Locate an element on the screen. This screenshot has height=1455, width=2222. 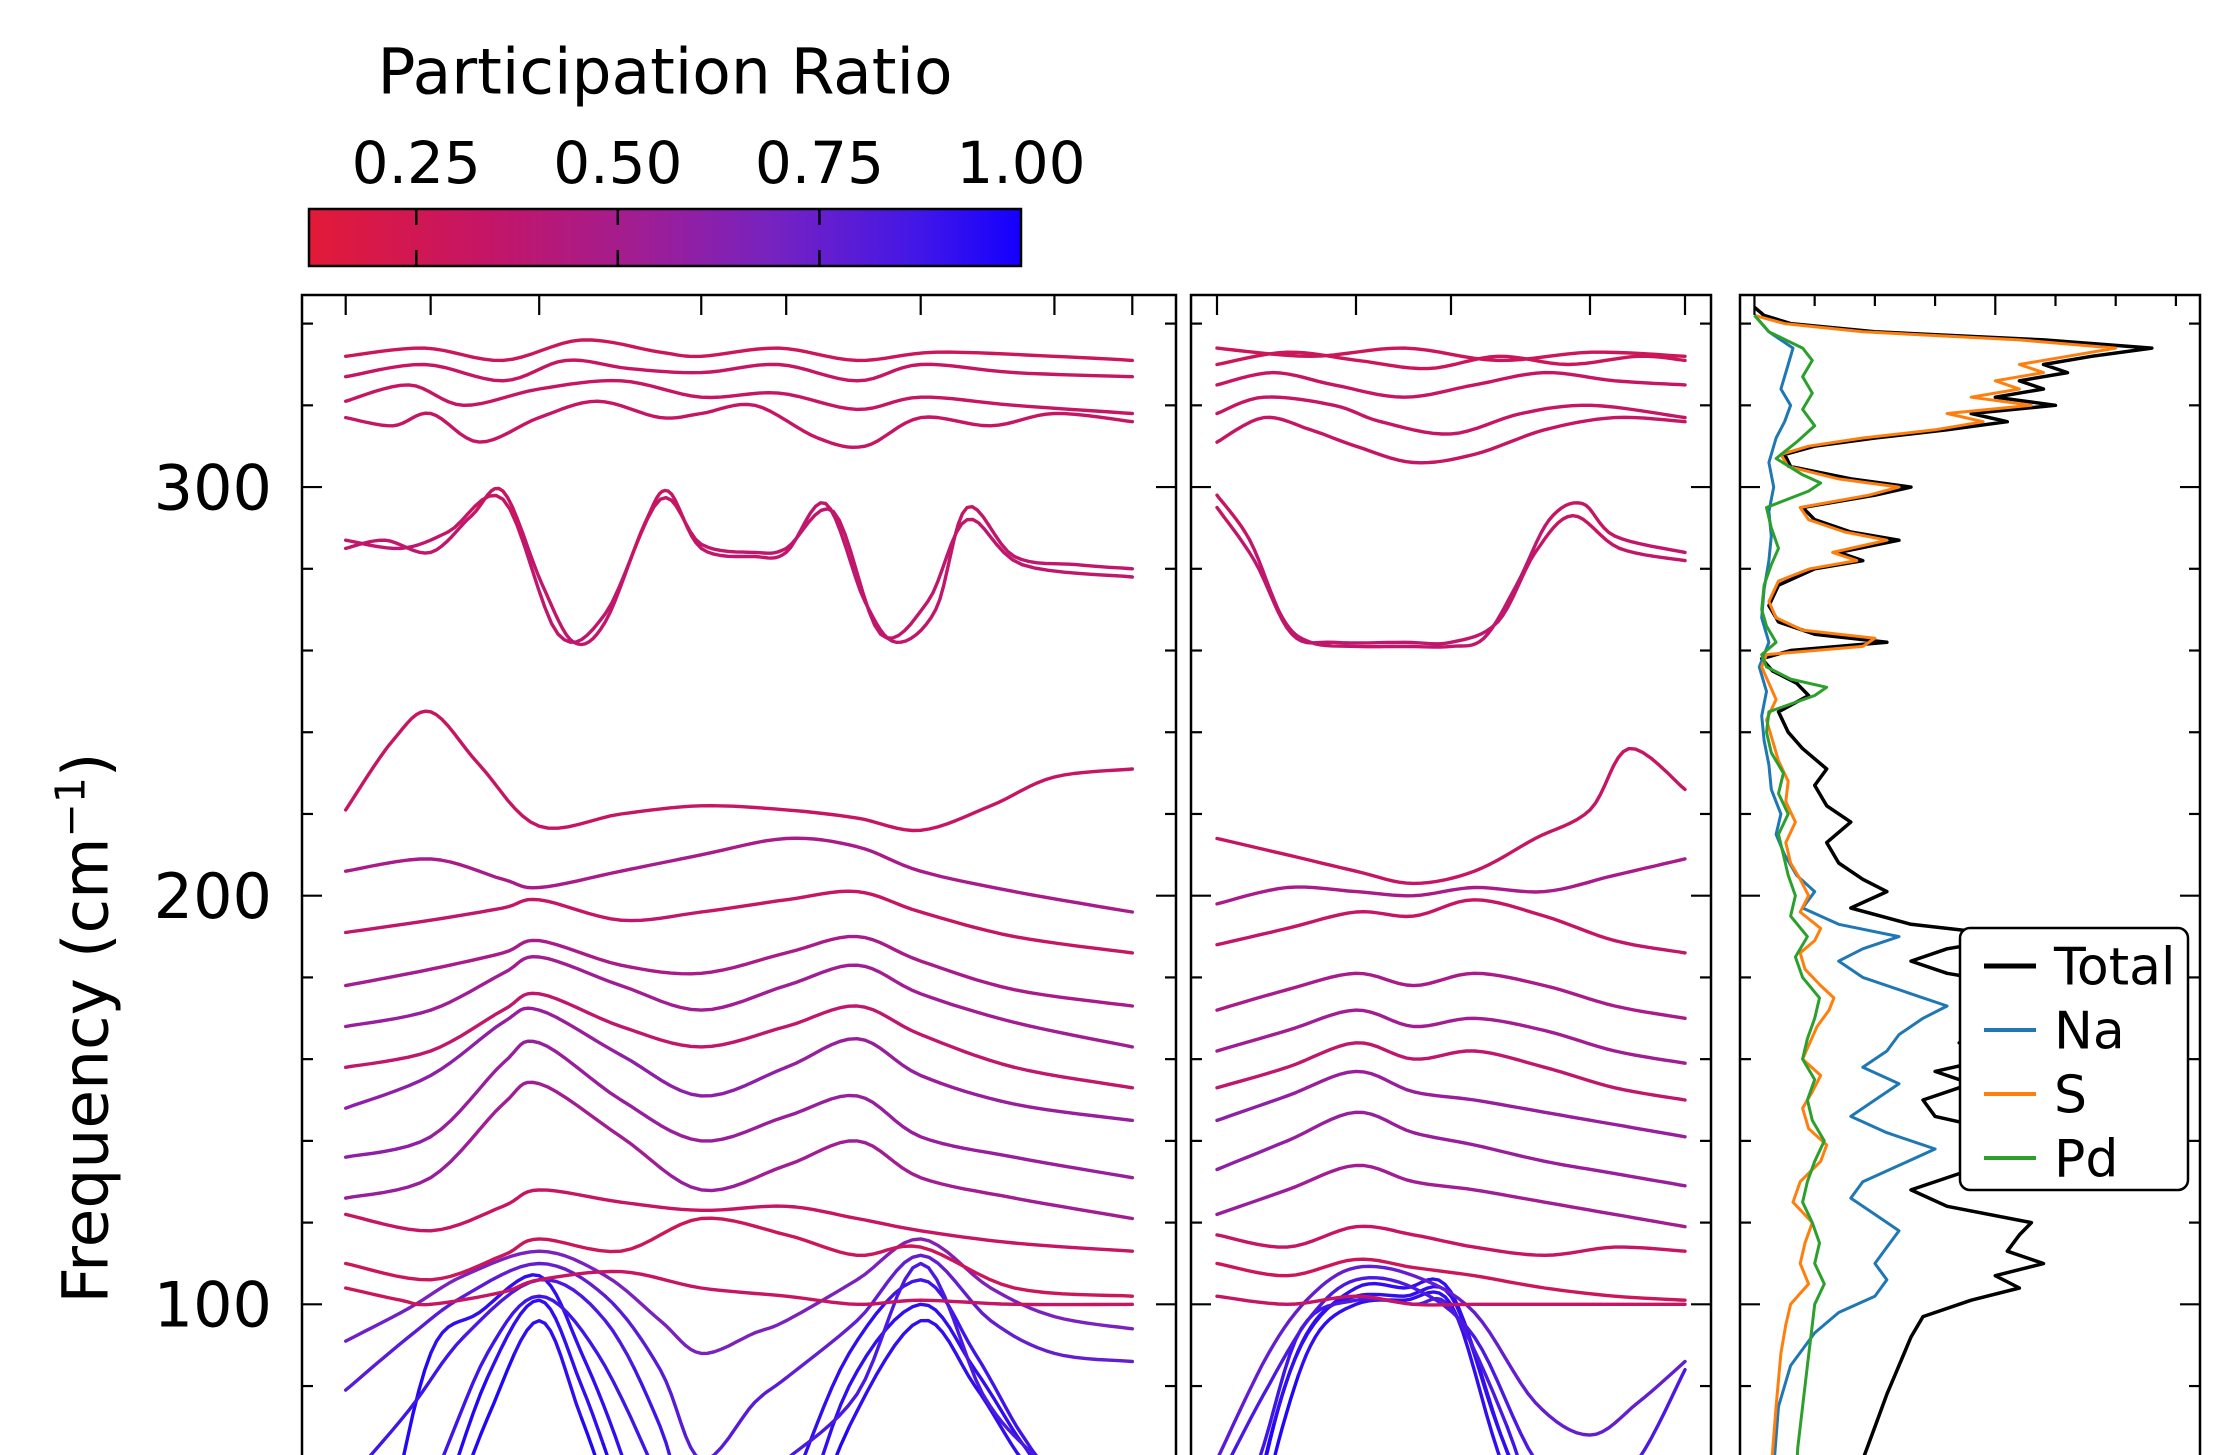
colorbar-title: Participation Ratio is located at coordinates (665, 72).